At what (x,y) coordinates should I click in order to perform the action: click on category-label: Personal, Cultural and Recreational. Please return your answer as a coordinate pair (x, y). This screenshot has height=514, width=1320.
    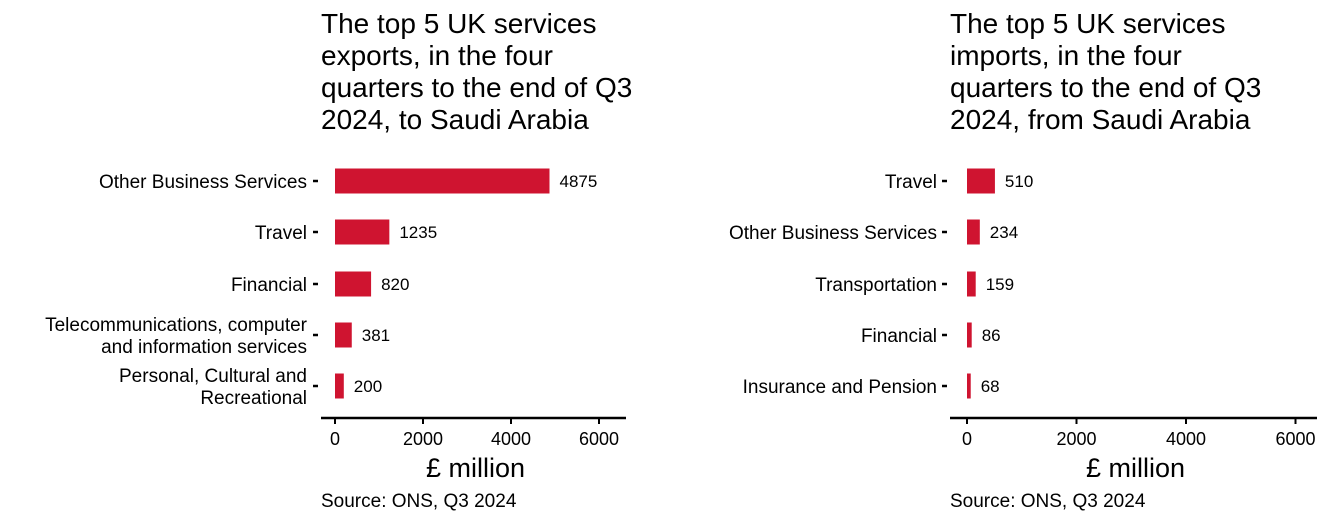
    Looking at the image, I should click on (213, 387).